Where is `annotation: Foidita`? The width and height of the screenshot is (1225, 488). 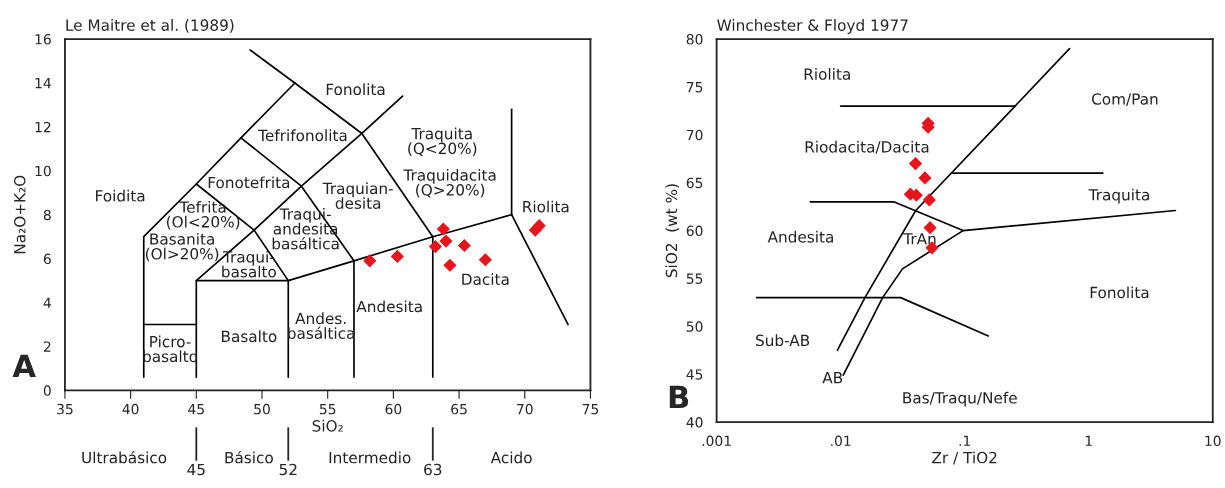
annotation: Foidita is located at coordinates (120, 195).